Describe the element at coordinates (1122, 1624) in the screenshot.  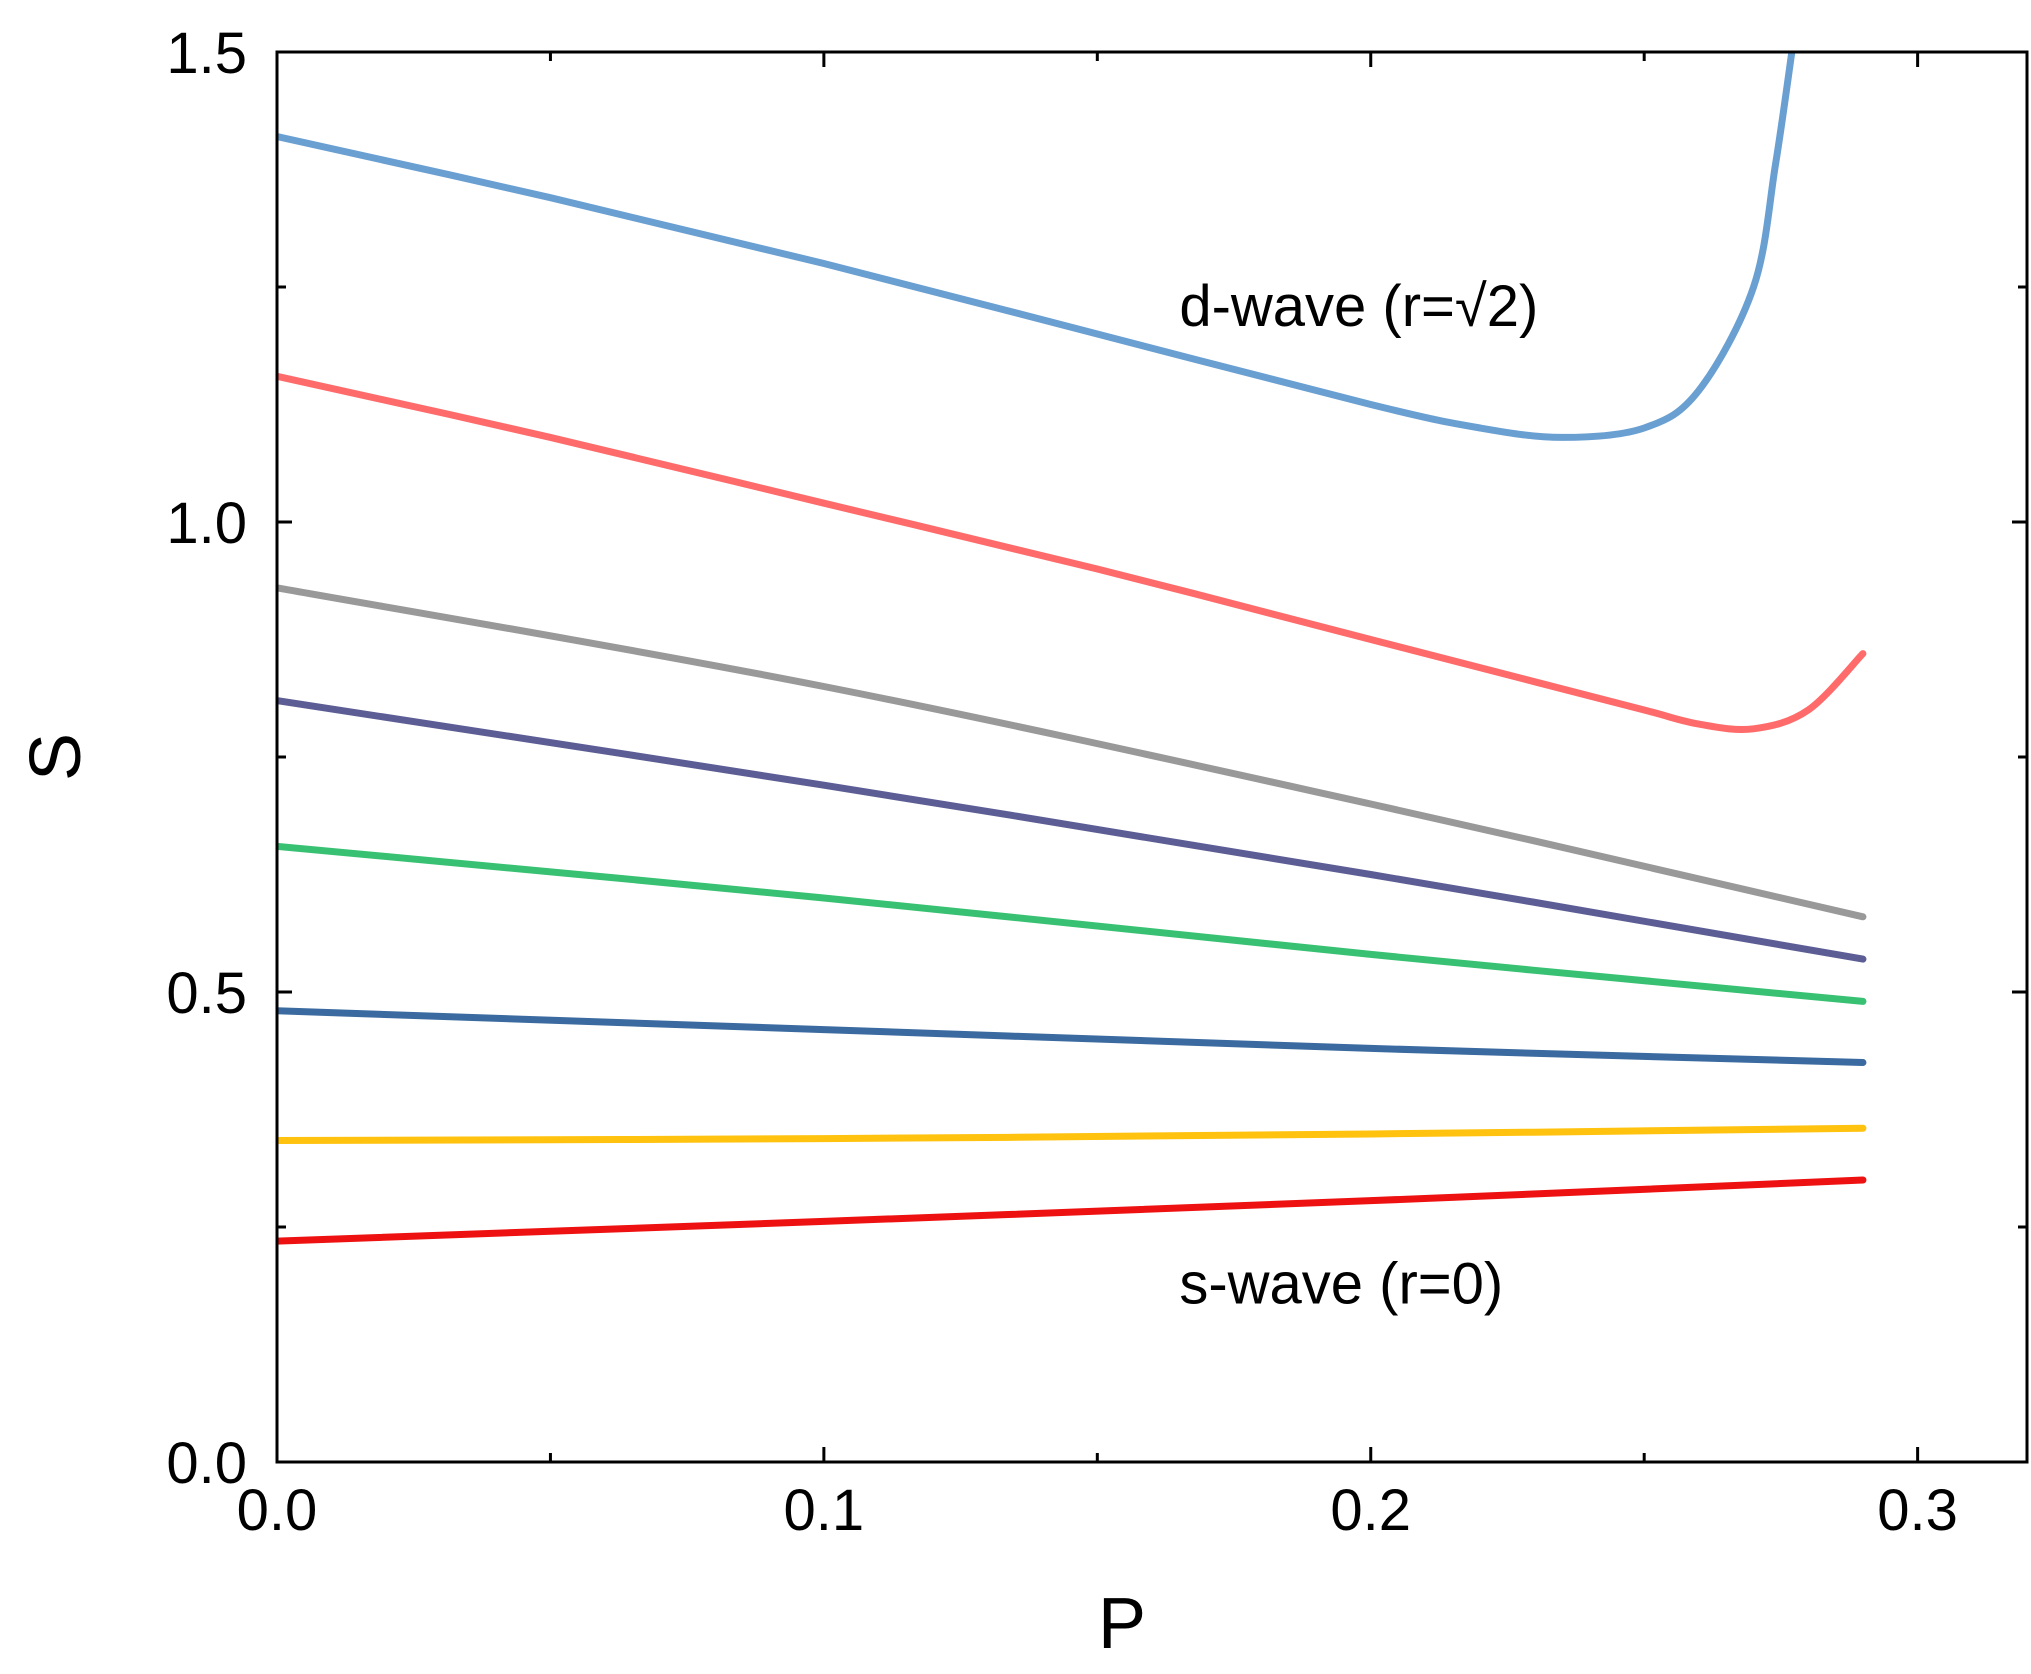
I see `x-axis-title: P` at that location.